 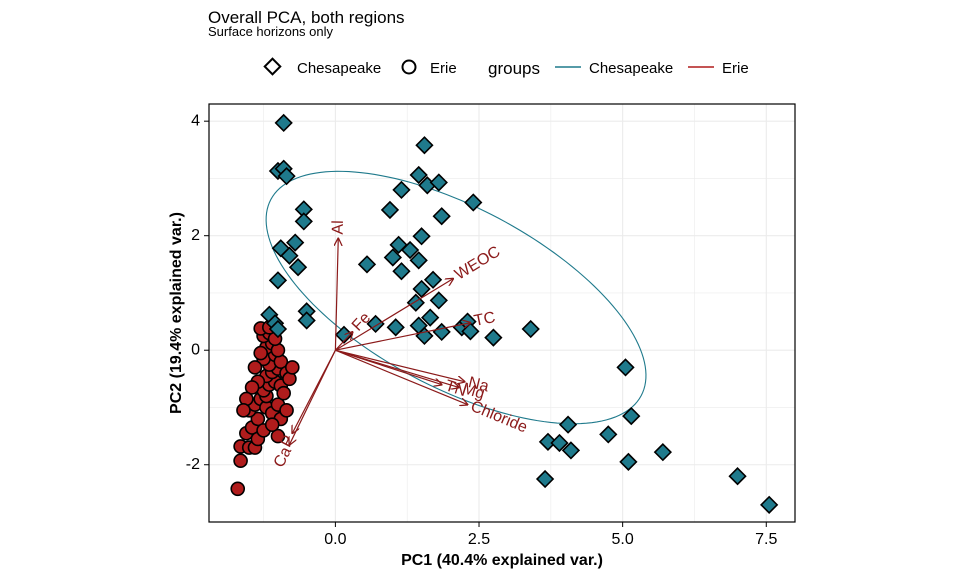 I want to click on x-tick-label: 7.5, so click(x=766, y=539).